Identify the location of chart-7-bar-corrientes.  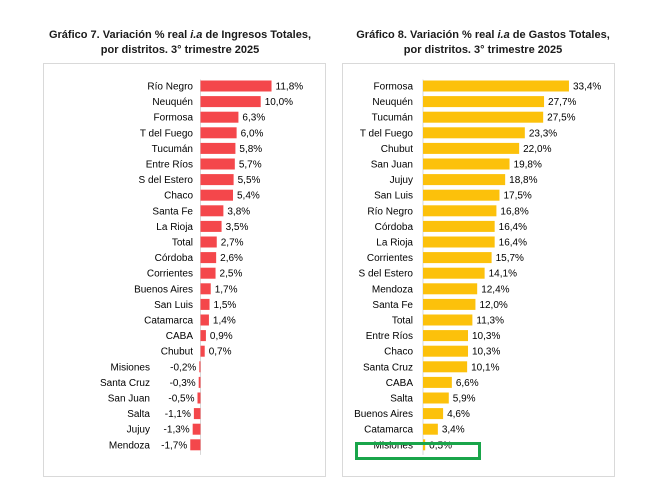
(208, 273).